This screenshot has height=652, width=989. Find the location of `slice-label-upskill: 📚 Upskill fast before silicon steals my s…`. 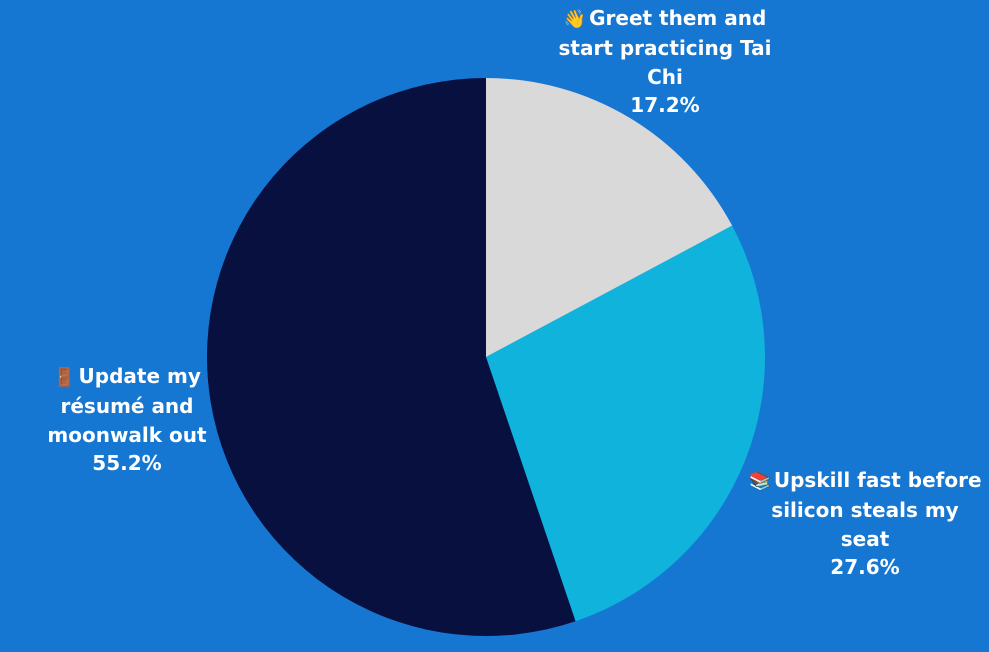

slice-label-upskill: 📚 Upskill fast before silicon steals my s… is located at coordinates (865, 523).